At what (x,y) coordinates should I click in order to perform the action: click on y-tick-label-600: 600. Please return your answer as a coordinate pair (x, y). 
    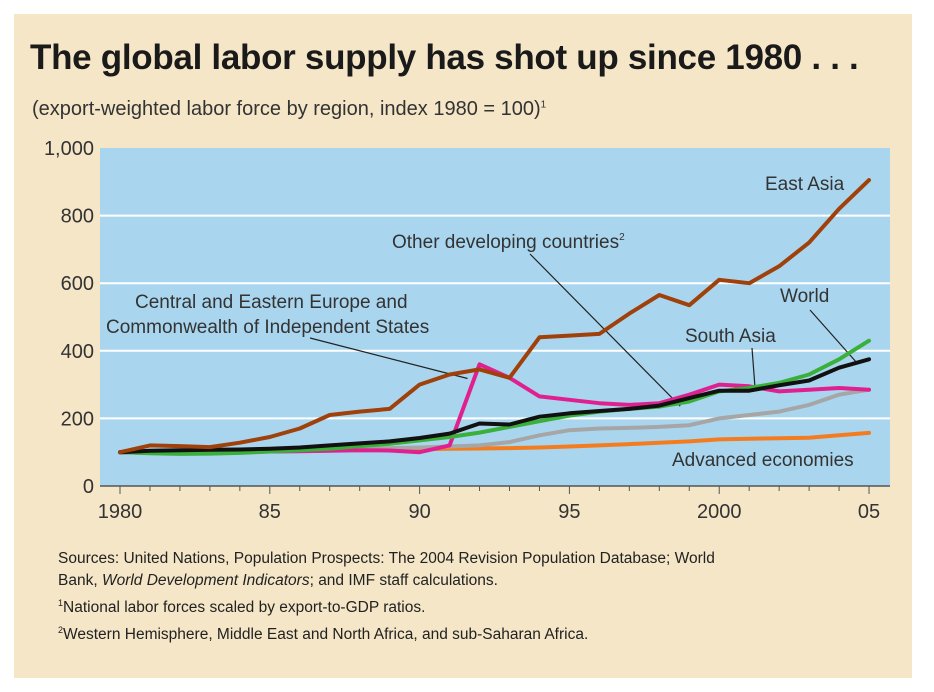
    Looking at the image, I should click on (77, 284).